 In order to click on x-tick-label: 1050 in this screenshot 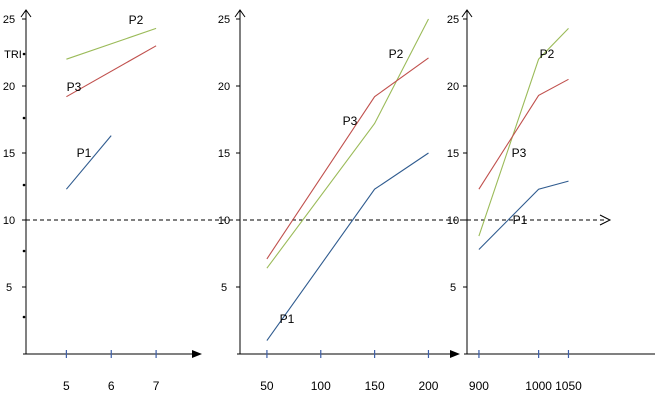, I will do `click(568, 386)`.